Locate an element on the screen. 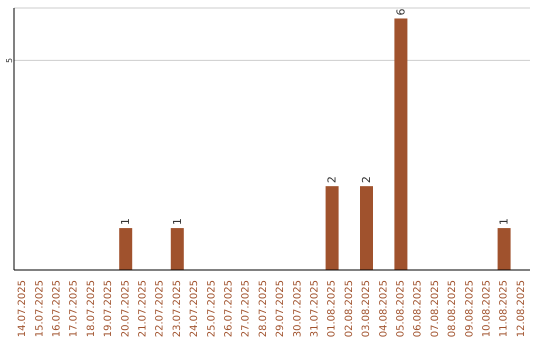  x-tick-label: 21.07.2025 is located at coordinates (143, 309).